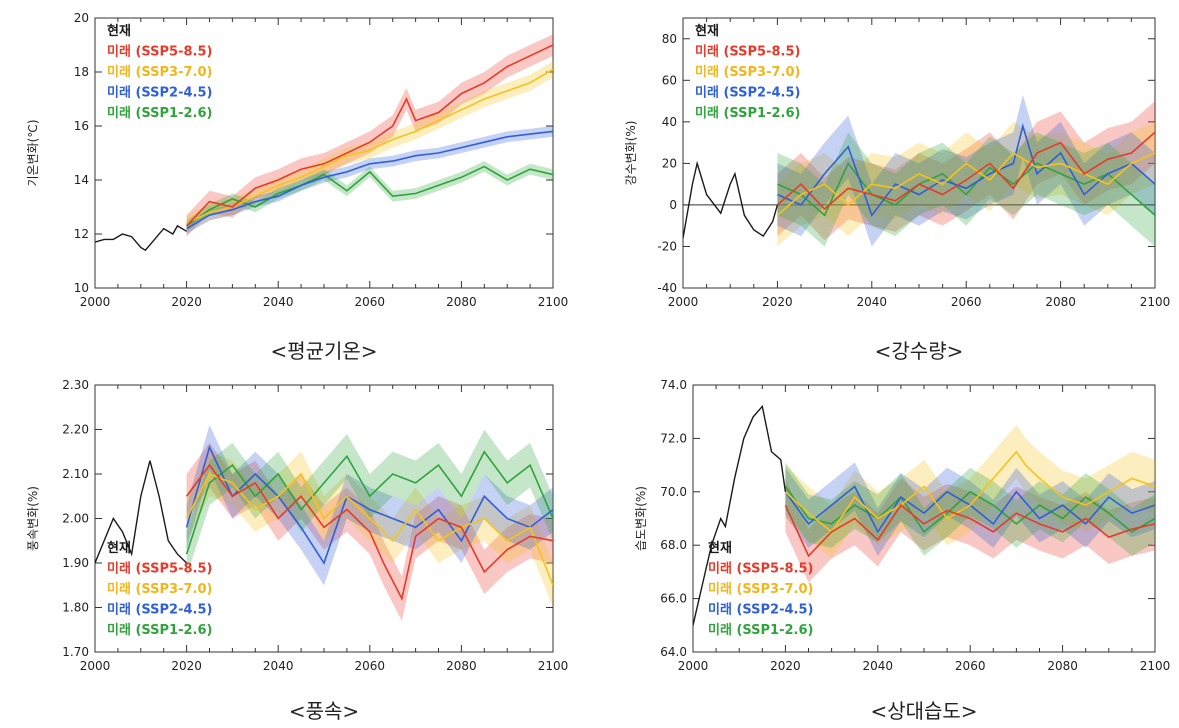 The width and height of the screenshot is (1179, 728). What do you see at coordinates (673, 438) in the screenshot?
I see `y-tick-label: 72.0` at bounding box center [673, 438].